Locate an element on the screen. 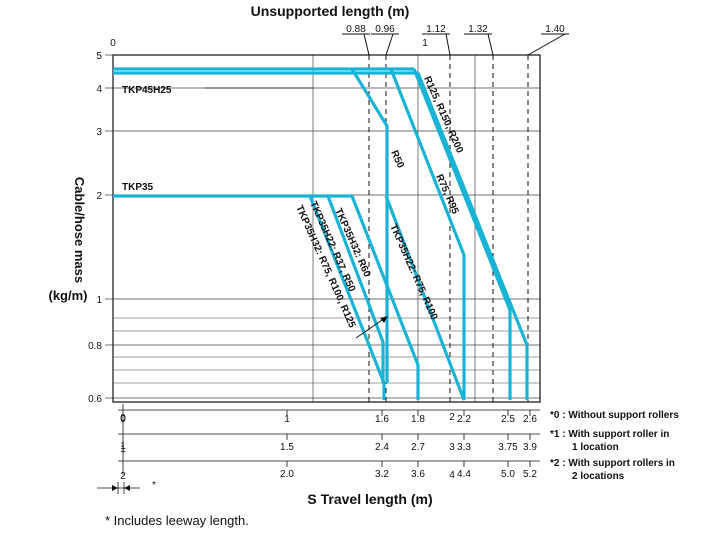  top-tick-label: 0.96 is located at coordinates (385, 29).